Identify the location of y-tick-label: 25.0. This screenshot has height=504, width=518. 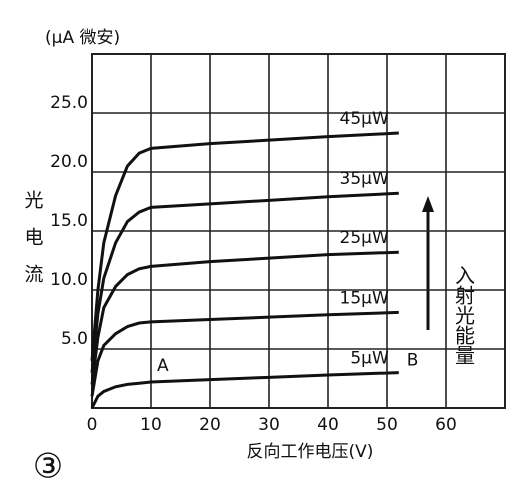
(69, 103).